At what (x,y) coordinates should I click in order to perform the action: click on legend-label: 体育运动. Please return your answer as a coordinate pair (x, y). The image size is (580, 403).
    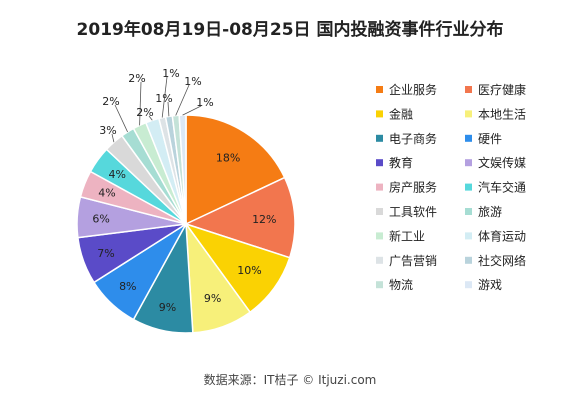
    Looking at the image, I should click on (502, 235).